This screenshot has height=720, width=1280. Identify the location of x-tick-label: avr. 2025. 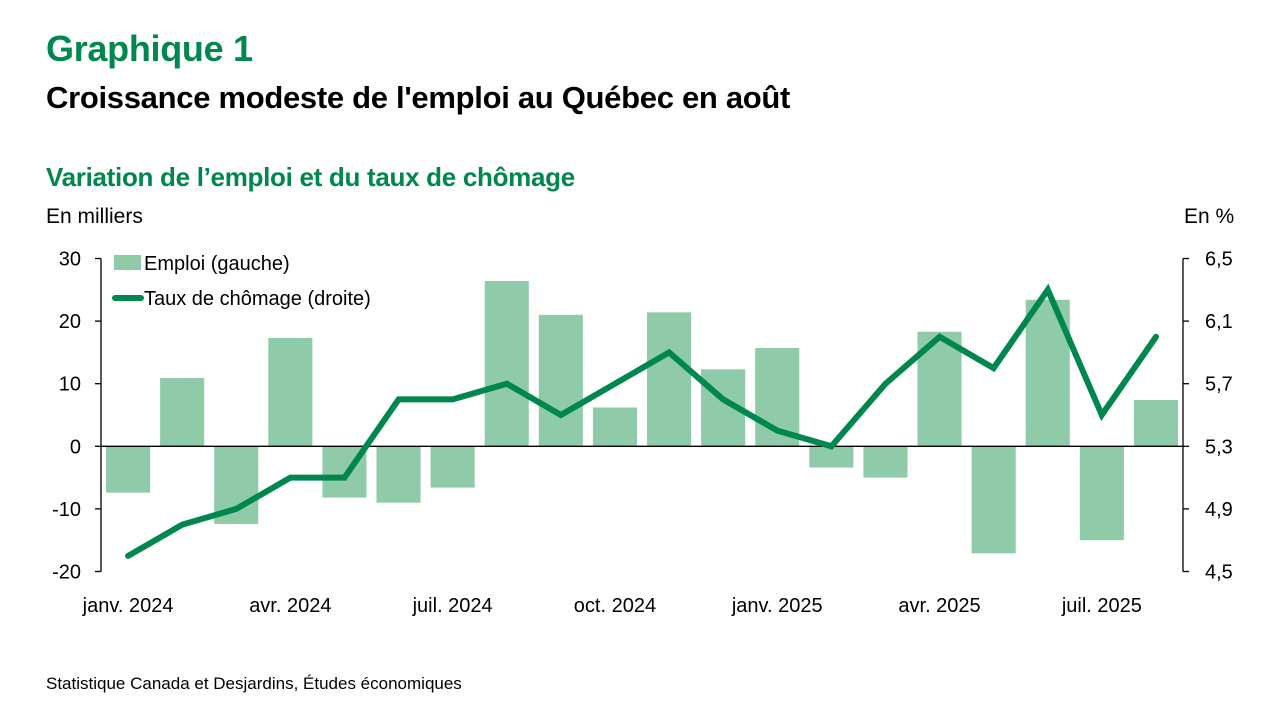
(939, 606).